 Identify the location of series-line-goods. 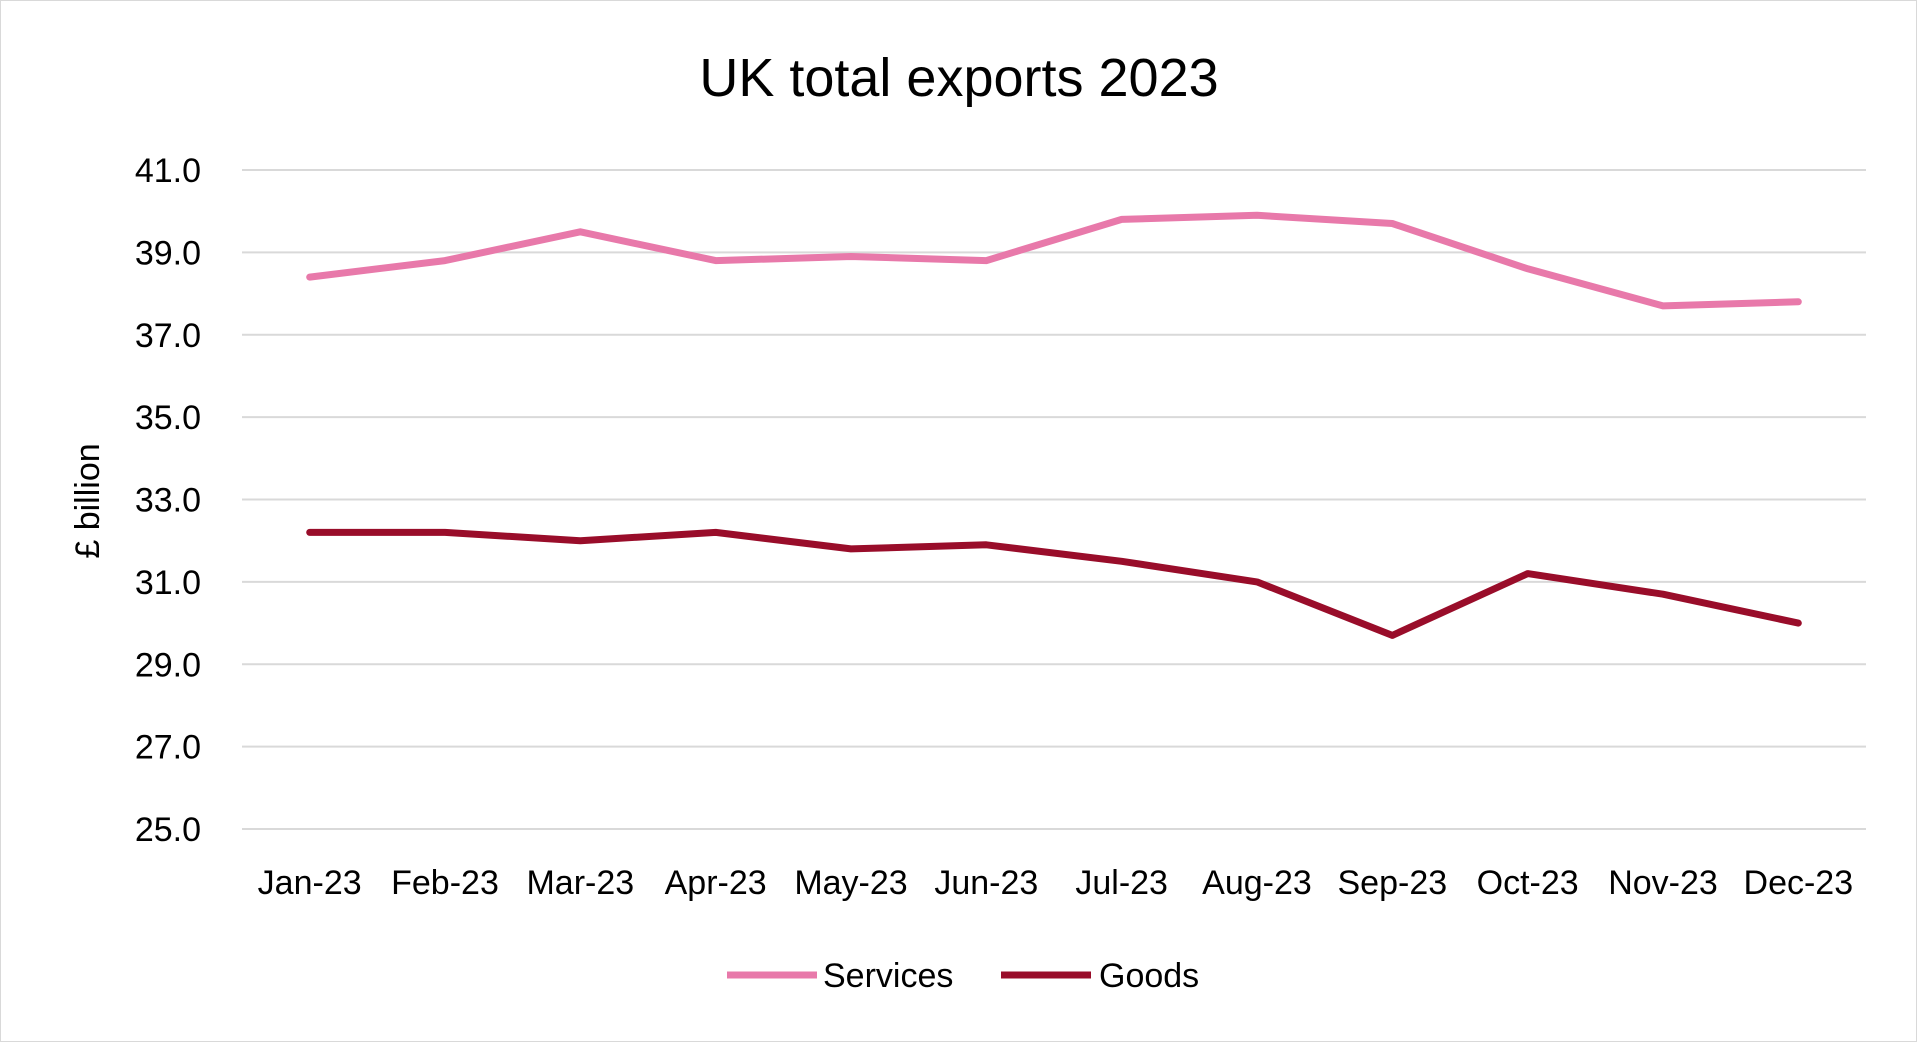
(1054, 583).